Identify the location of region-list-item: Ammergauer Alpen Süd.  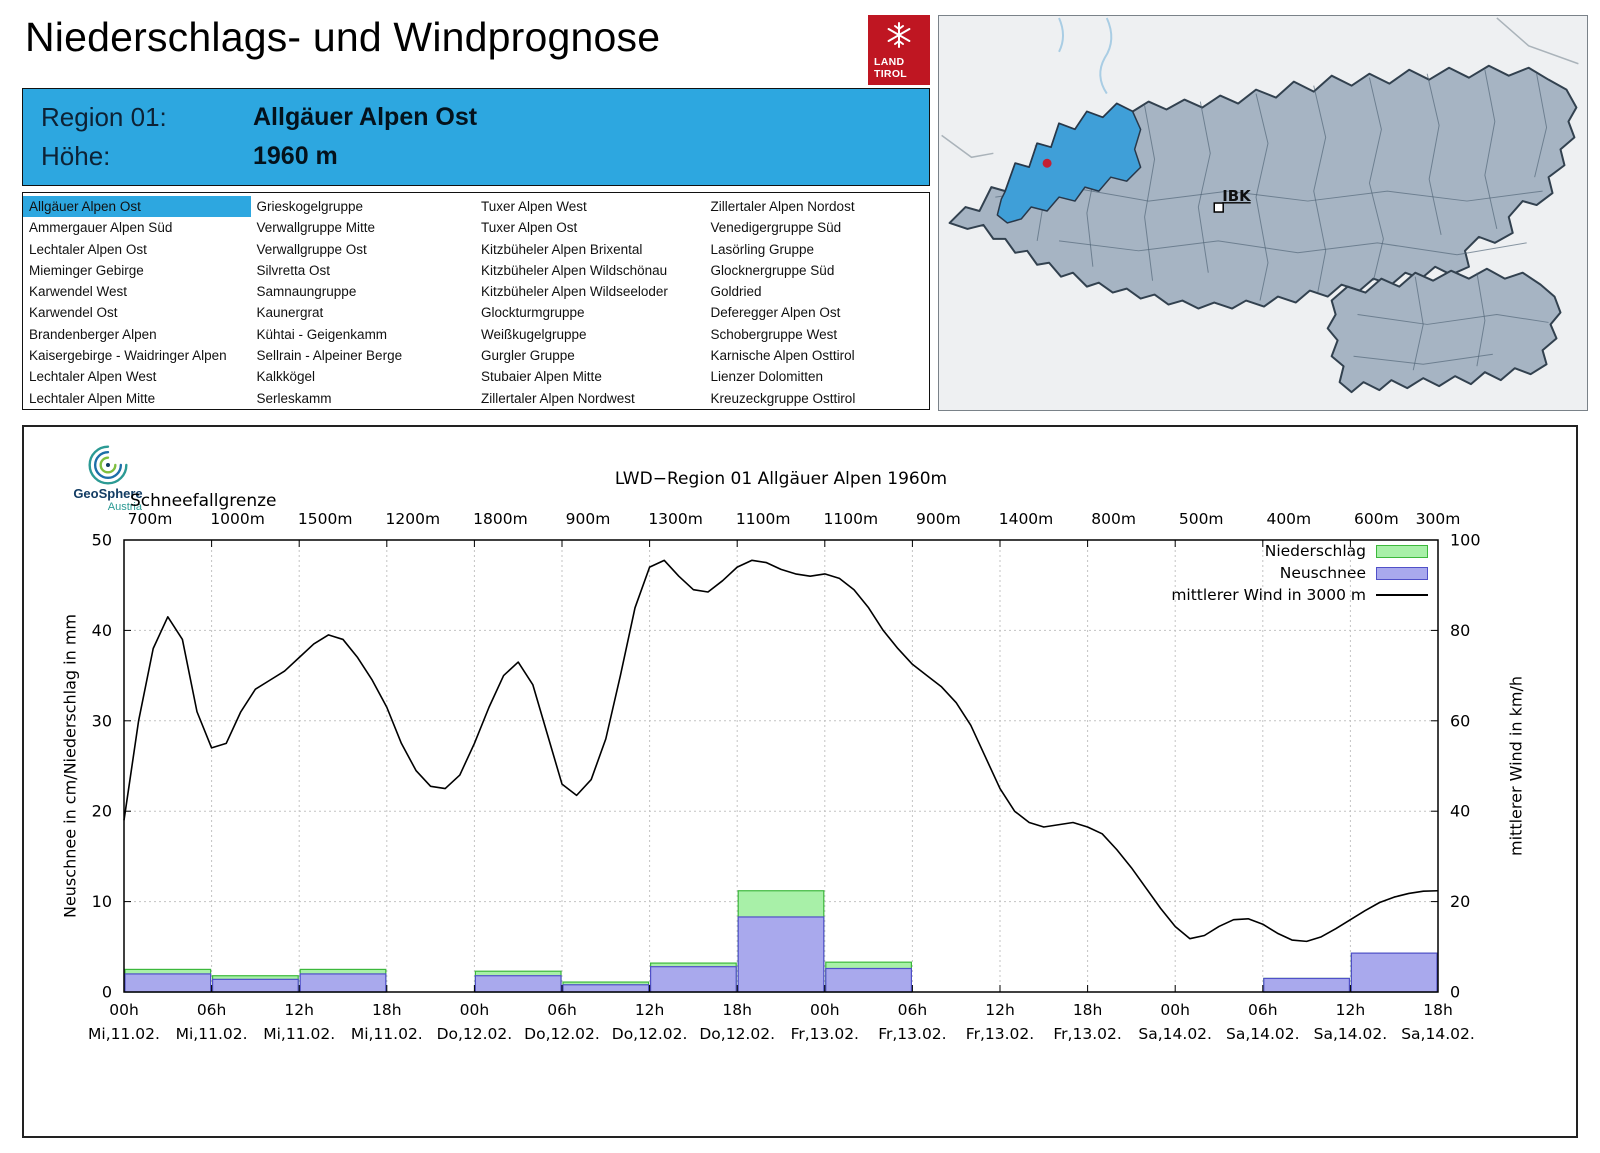
(101, 228).